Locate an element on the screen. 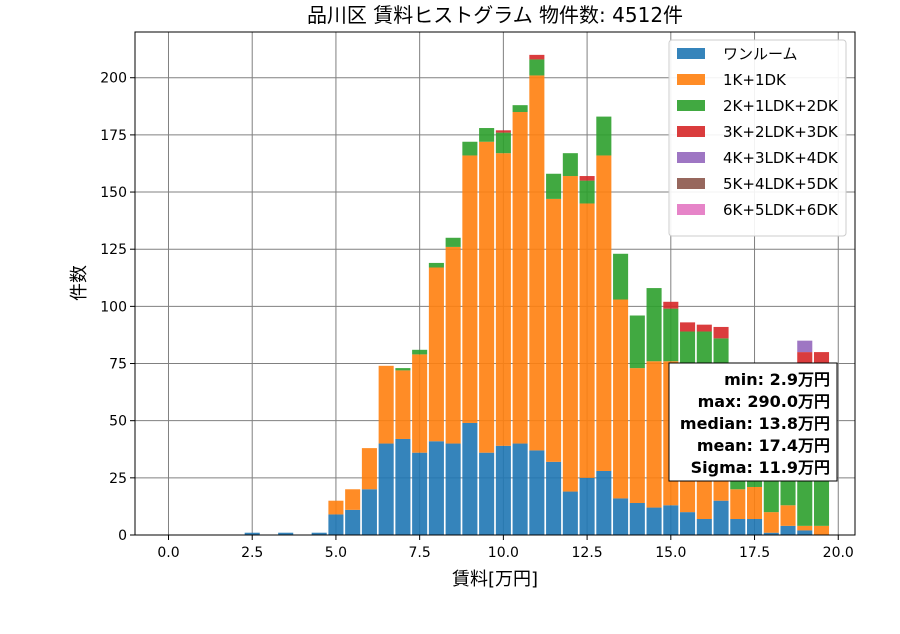 This screenshot has width=900, height=634. x-tick-label: 0.0 is located at coordinates (168, 553).